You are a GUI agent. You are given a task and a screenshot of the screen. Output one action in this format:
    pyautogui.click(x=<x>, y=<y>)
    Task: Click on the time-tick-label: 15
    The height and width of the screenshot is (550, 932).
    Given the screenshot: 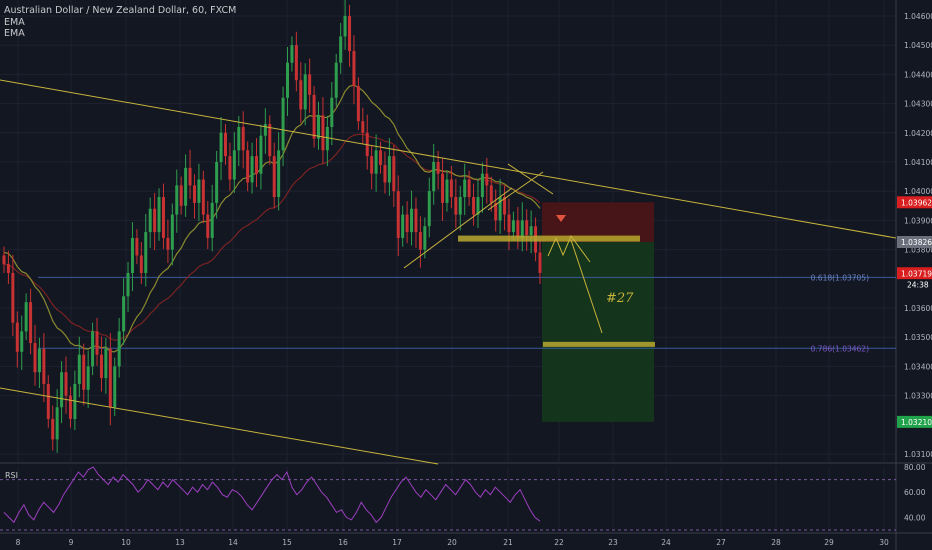 What is the action you would take?
    pyautogui.click(x=287, y=542)
    